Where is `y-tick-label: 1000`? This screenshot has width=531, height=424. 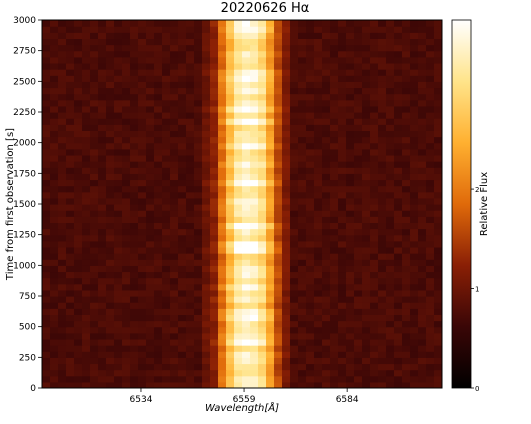
y-tick-label: 1000 is located at coordinates (24, 266).